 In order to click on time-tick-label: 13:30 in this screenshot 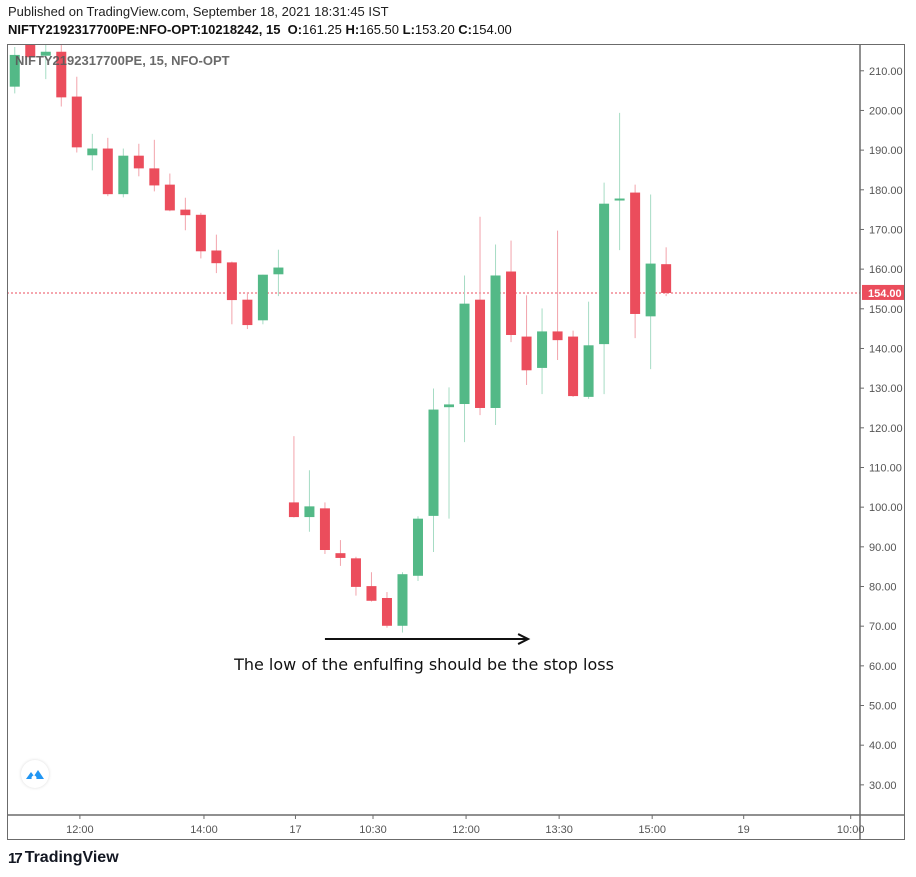, I will do `click(559, 830)`.